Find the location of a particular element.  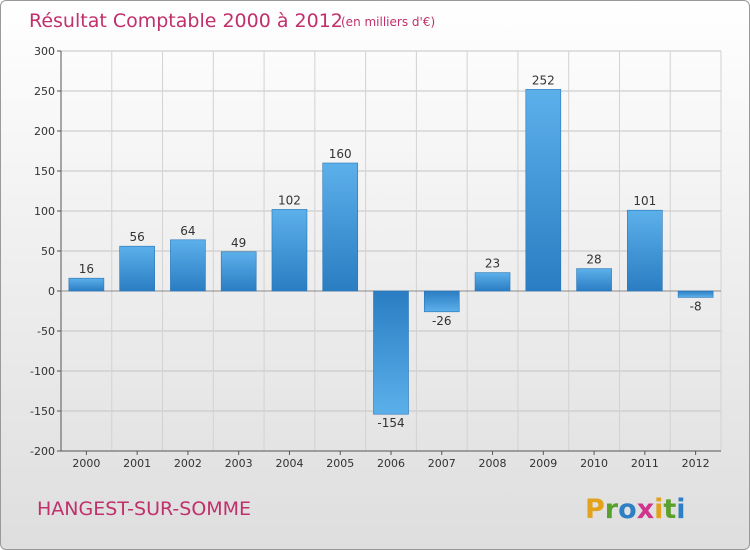

x-tick-label: 2004 is located at coordinates (289, 463).